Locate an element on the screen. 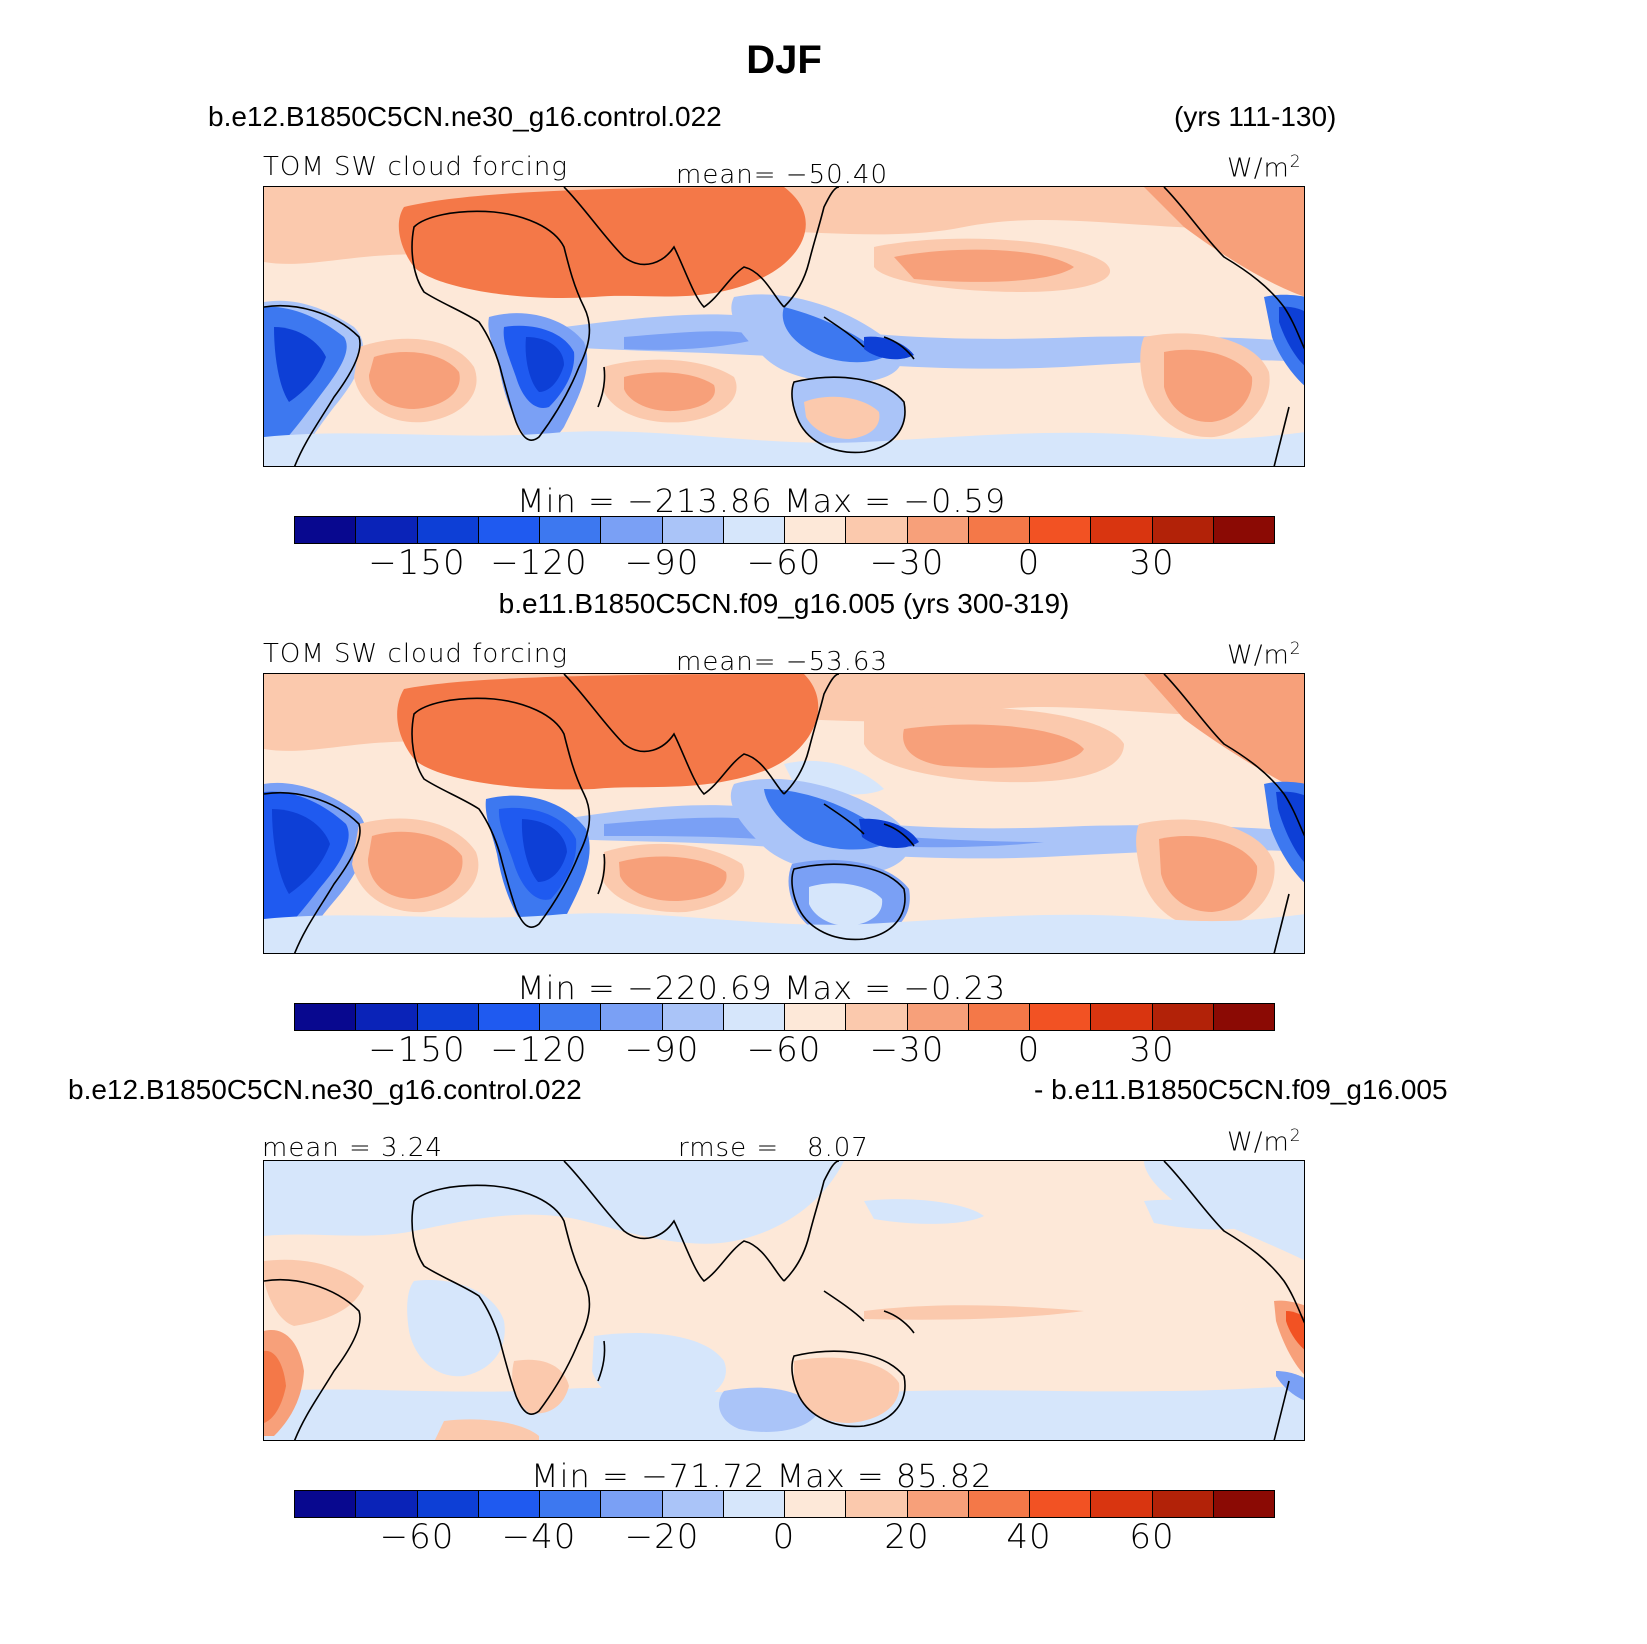  panel2-mean-value: −53.63 is located at coordinates (837, 662).